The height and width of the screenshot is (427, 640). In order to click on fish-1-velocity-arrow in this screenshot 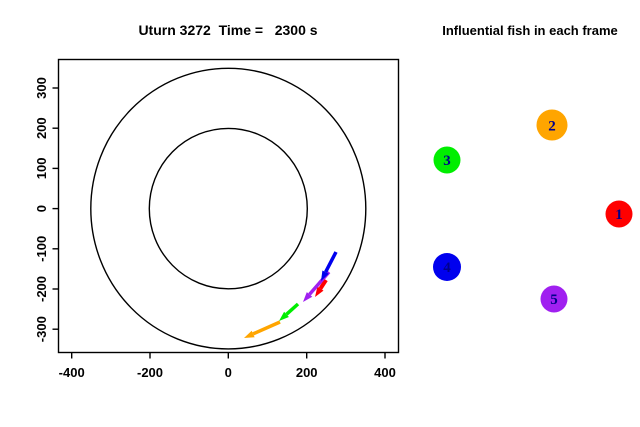, I will do `click(321, 287)`.